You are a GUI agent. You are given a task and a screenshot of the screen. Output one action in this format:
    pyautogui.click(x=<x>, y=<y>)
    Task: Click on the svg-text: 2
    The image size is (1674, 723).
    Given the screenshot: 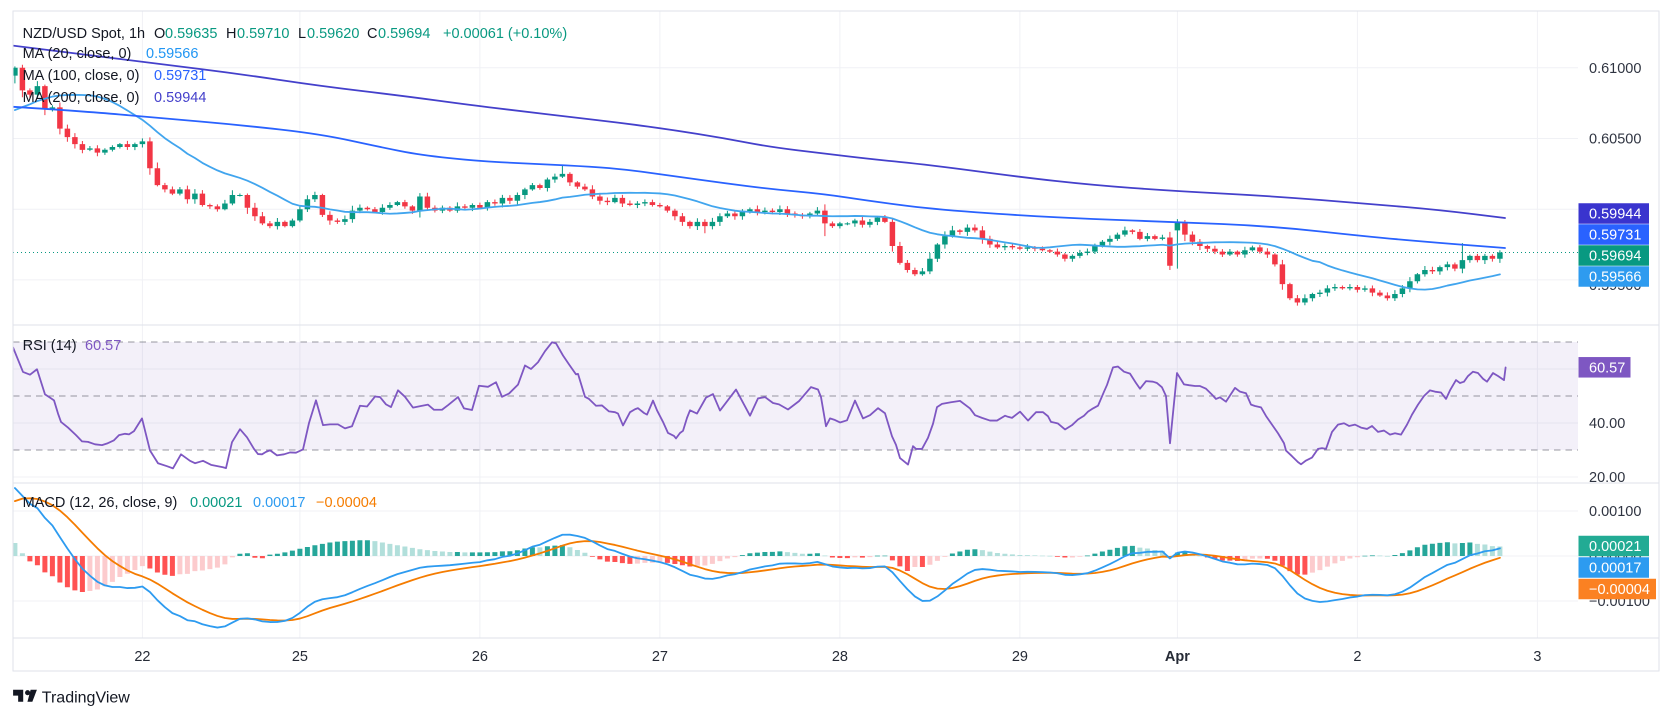 What is the action you would take?
    pyautogui.click(x=1357, y=657)
    